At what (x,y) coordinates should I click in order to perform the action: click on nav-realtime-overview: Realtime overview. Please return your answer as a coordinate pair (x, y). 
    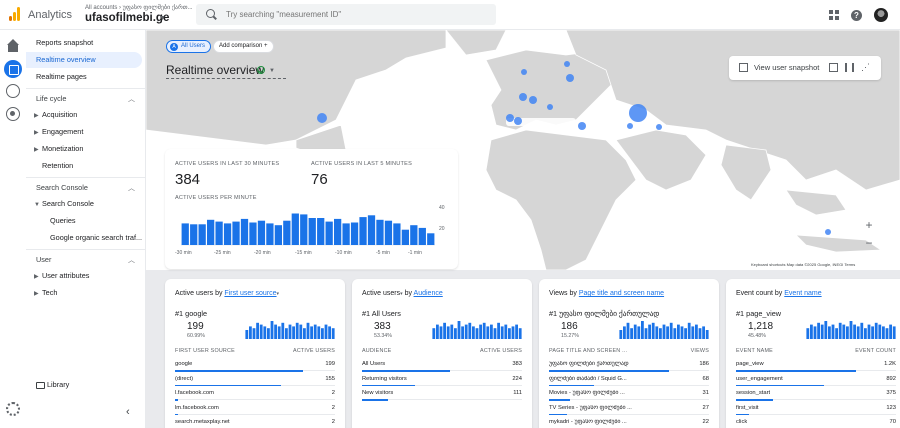
    Looking at the image, I should click on (84, 60).